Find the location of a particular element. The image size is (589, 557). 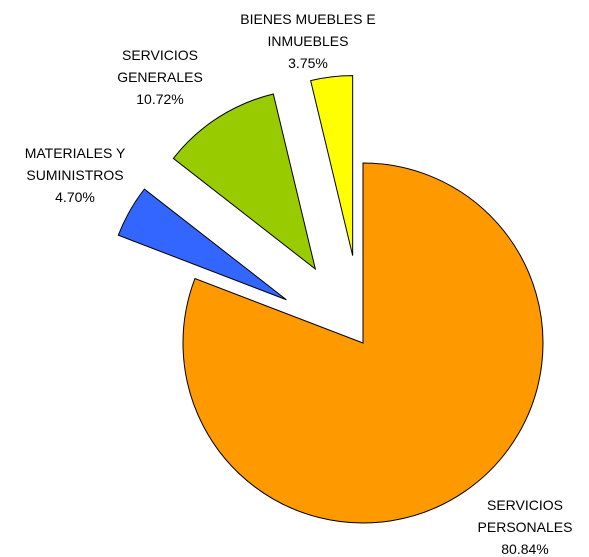

value-label: 80.84% is located at coordinates (525, 549).